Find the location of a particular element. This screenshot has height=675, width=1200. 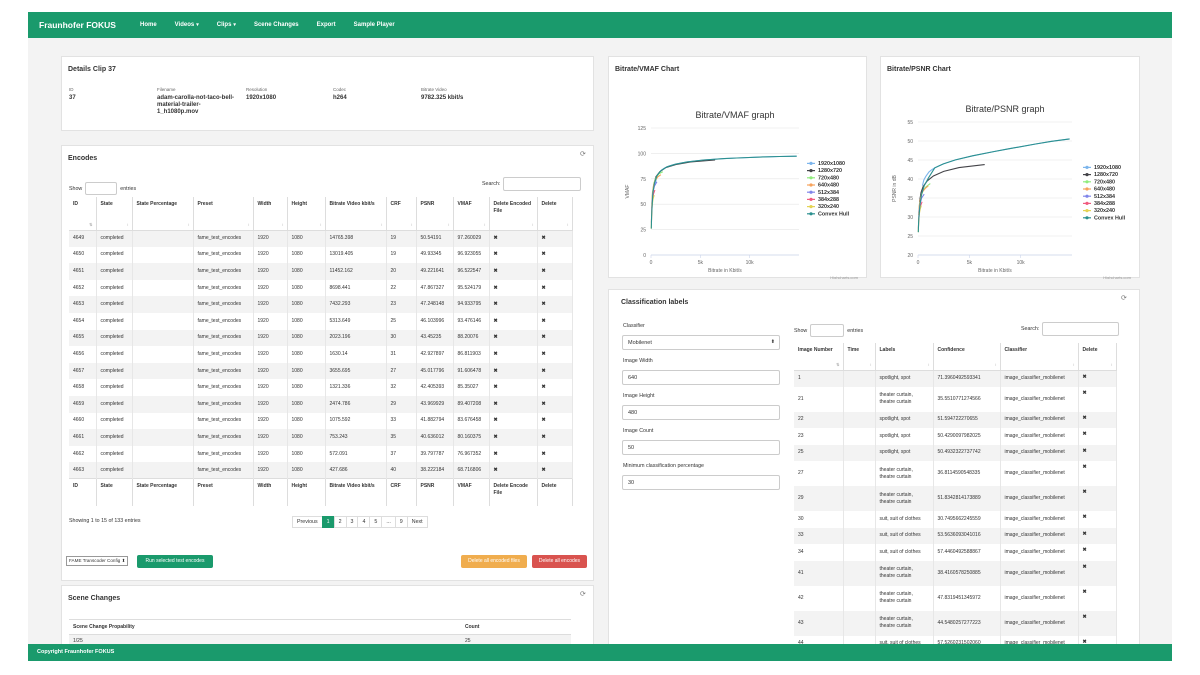

nav-item-clips: Clips ▾ is located at coordinates (226, 25).